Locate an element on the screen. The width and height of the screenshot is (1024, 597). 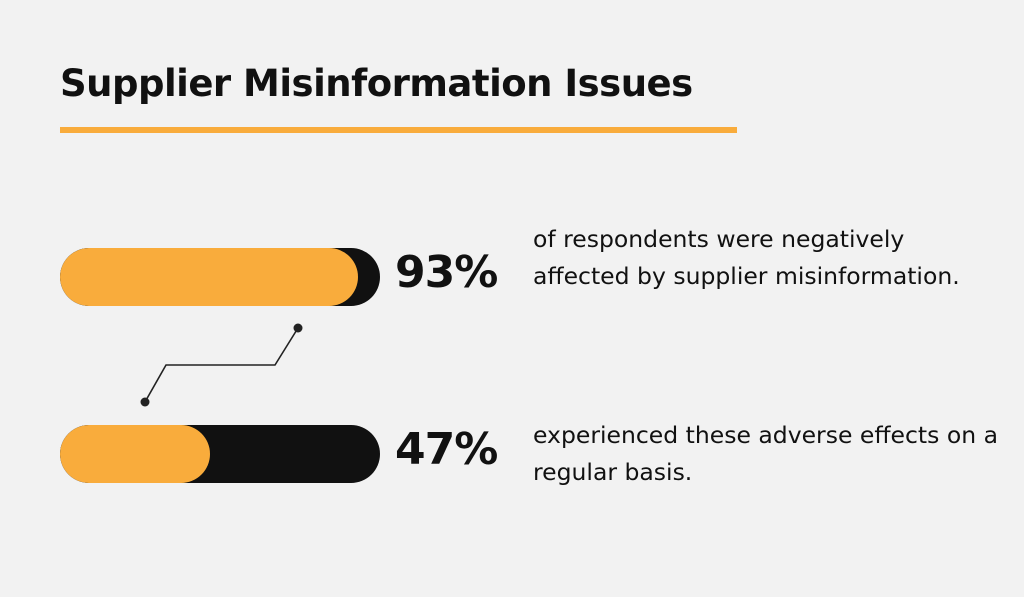
stat-percent-2: 47% is located at coordinates (446, 449).